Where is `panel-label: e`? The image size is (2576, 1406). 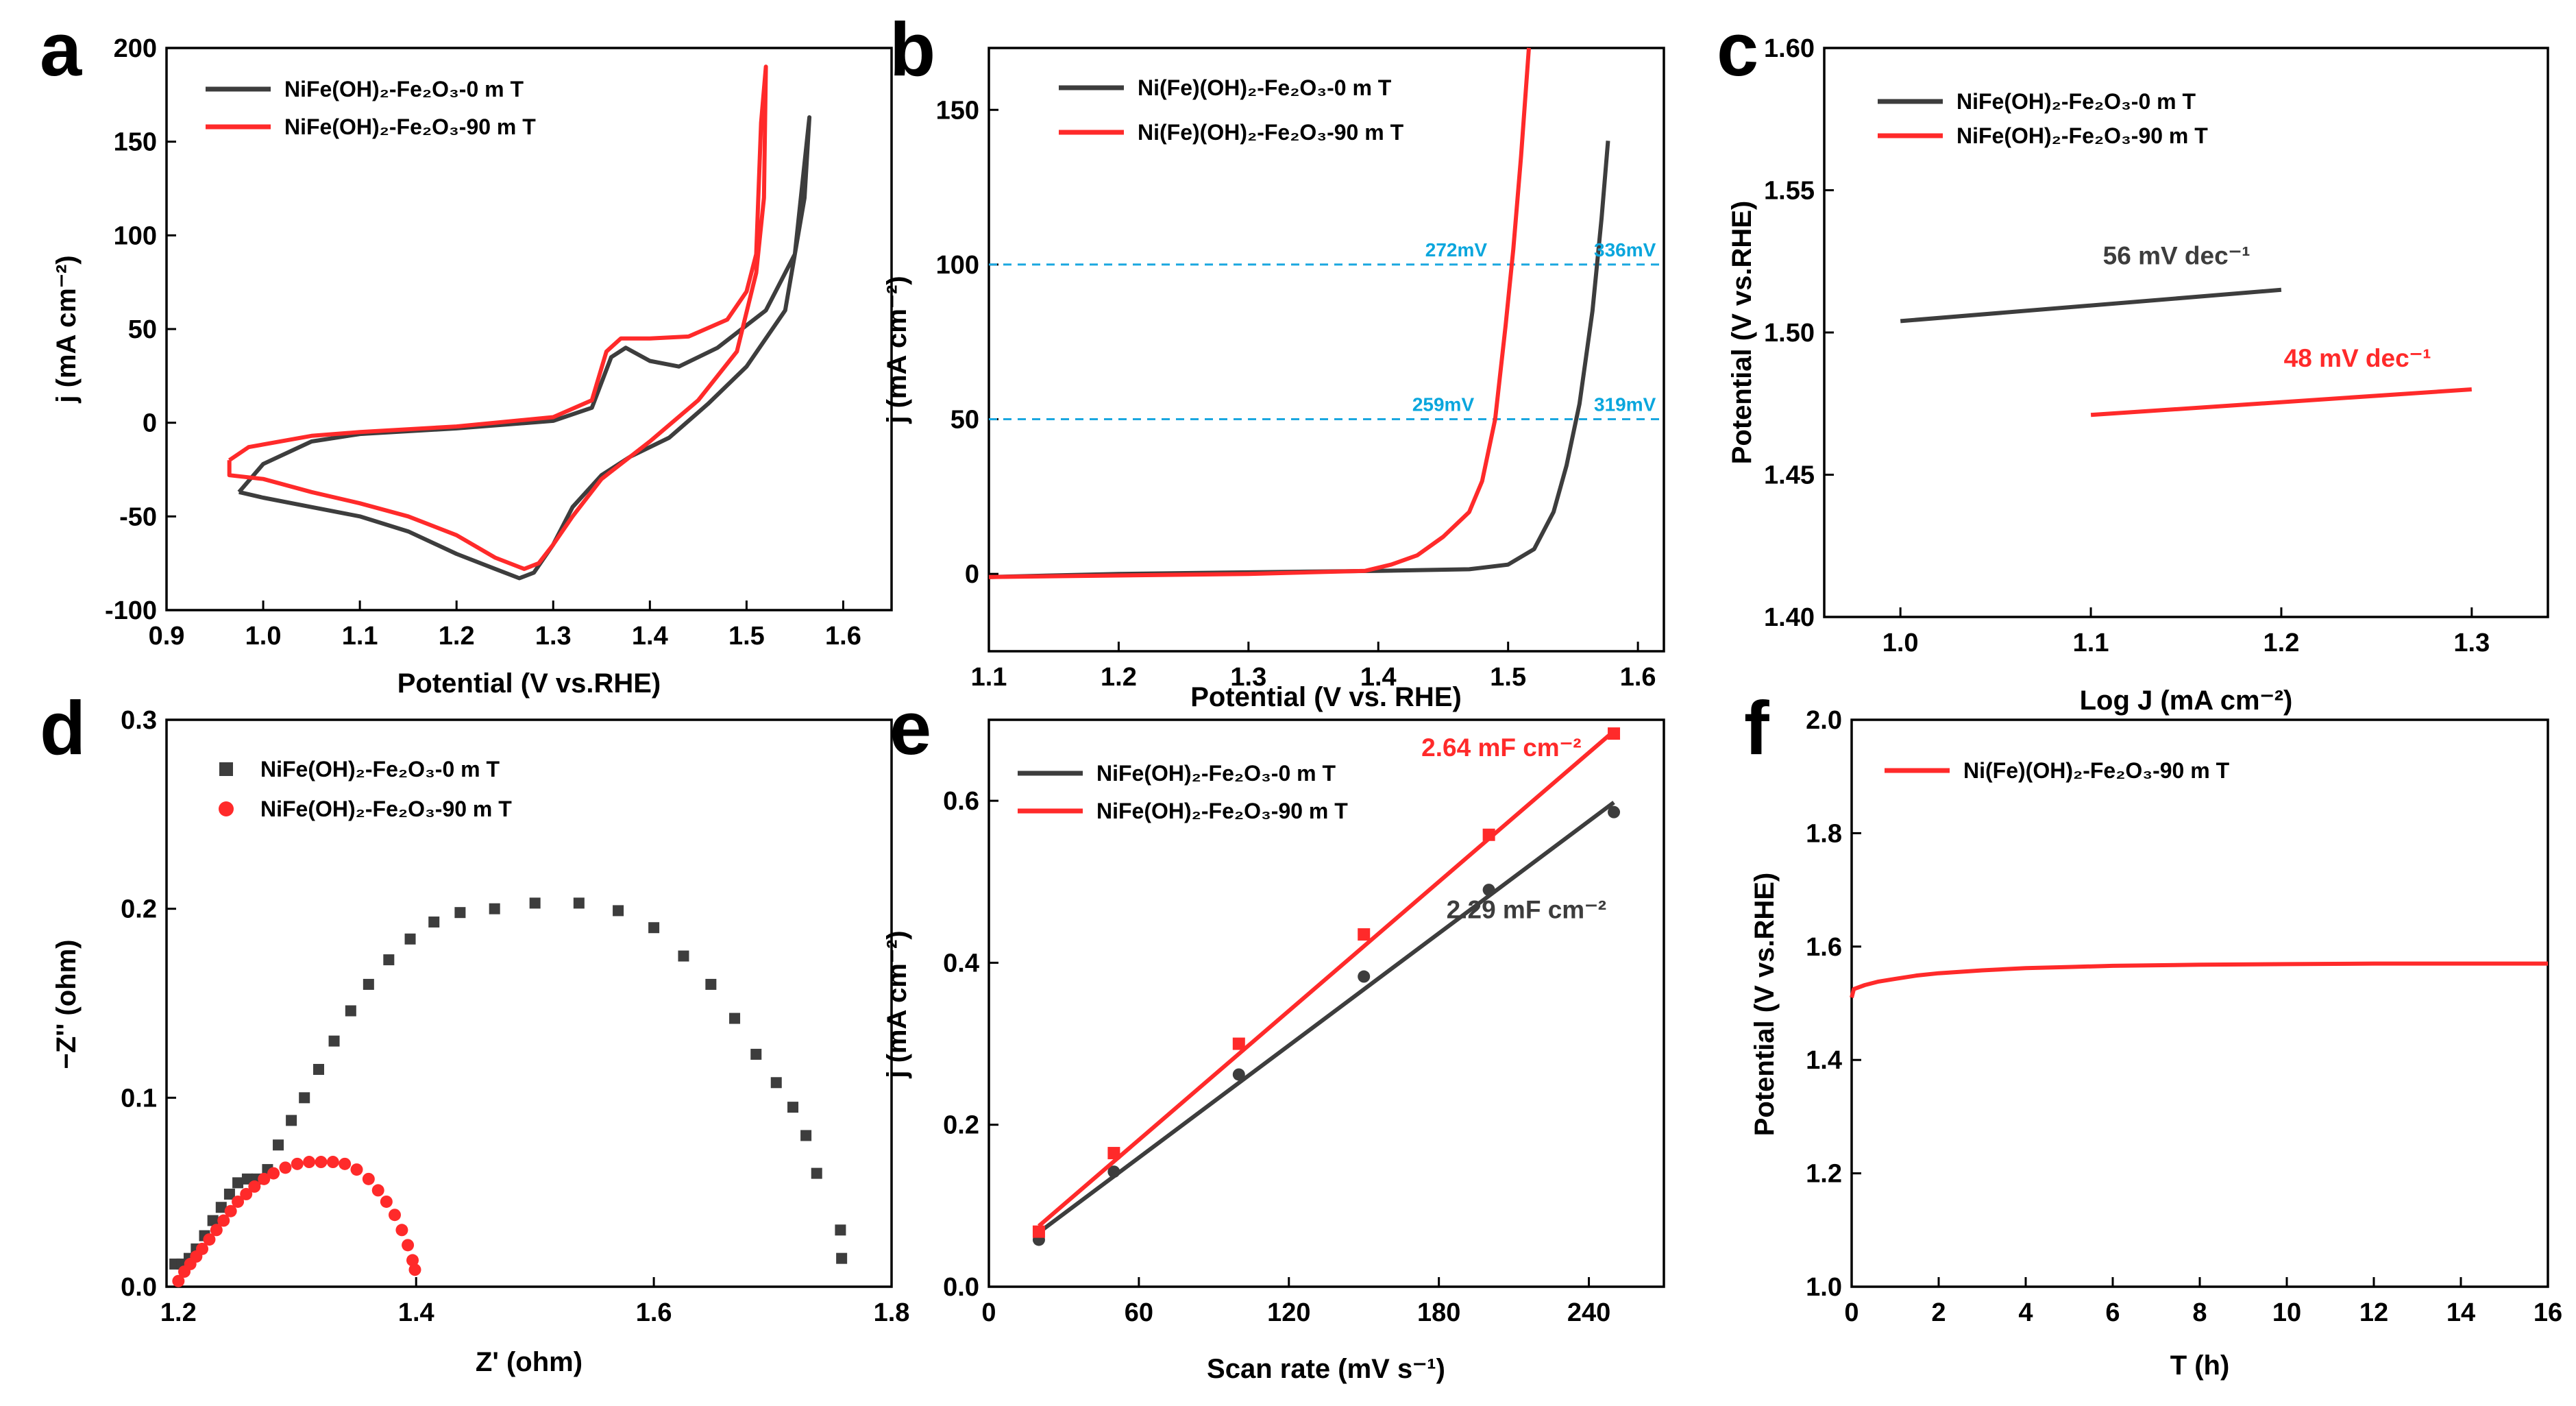 panel-label: e is located at coordinates (911, 729).